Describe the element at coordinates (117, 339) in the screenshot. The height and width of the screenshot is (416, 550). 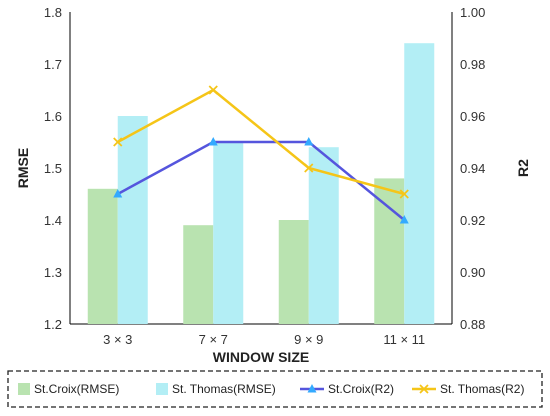
I see `x-tick-label: 3 × 3` at that location.